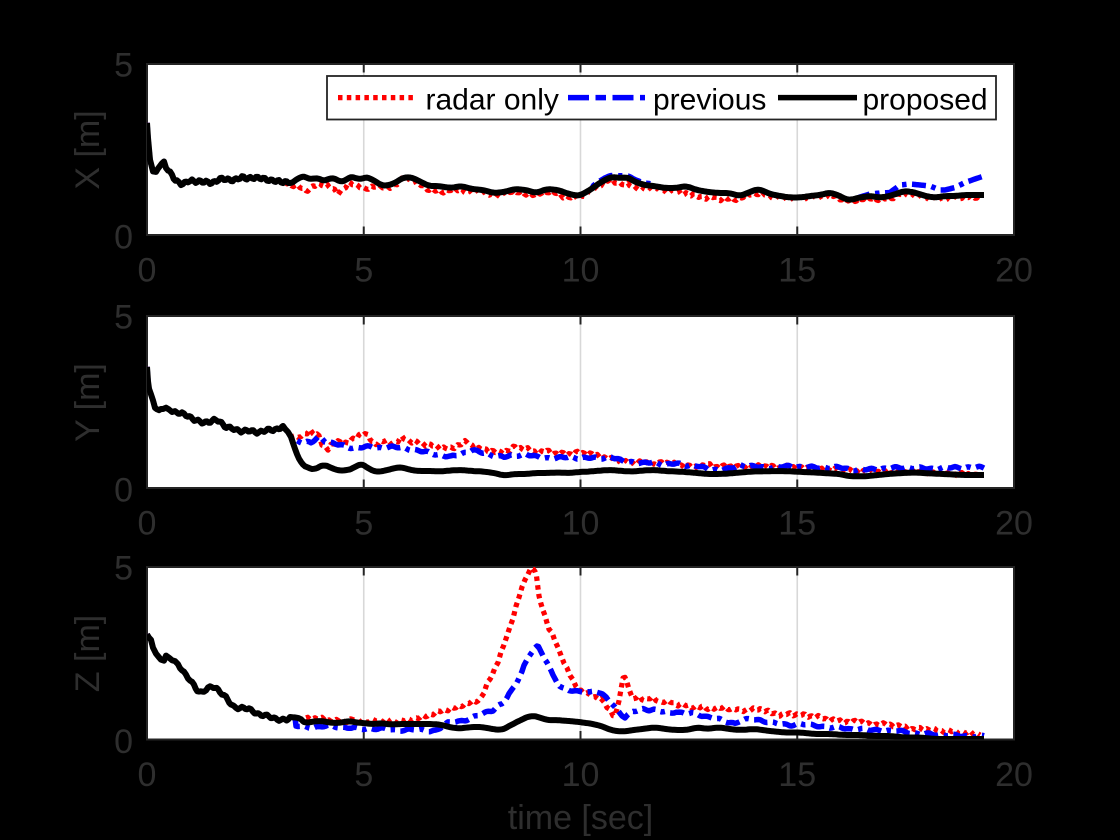 Image resolution: width=1120 pixels, height=840 pixels. I want to click on svg-text: time [sec], so click(580, 818).